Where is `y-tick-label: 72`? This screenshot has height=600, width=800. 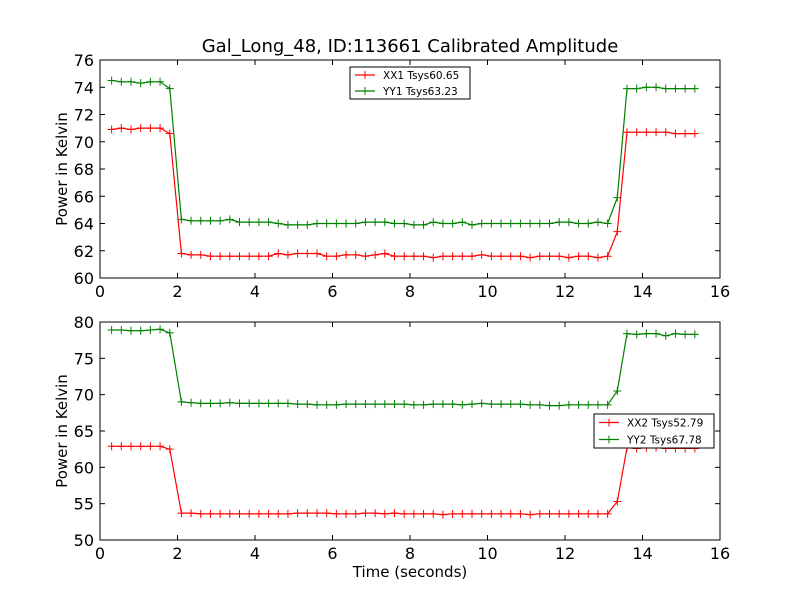 y-tick-label: 72 is located at coordinates (84, 115).